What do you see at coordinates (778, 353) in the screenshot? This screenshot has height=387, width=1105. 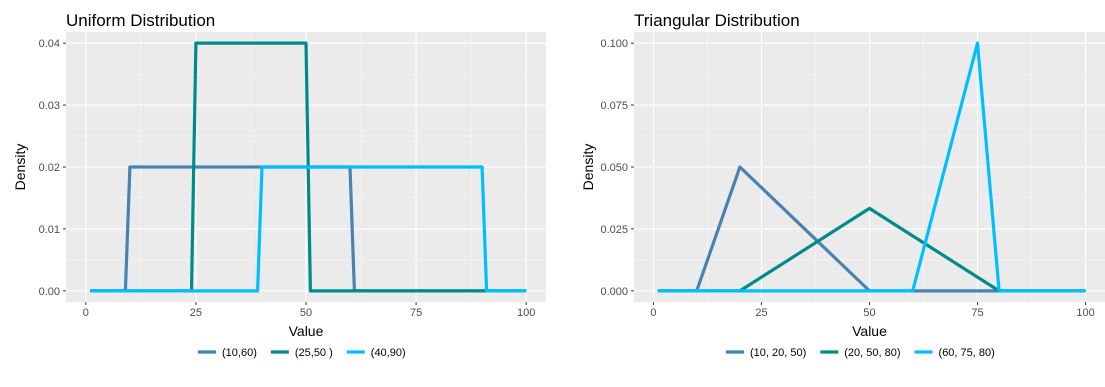 I see `legend-label-1: (10, 20, 50)` at bounding box center [778, 353].